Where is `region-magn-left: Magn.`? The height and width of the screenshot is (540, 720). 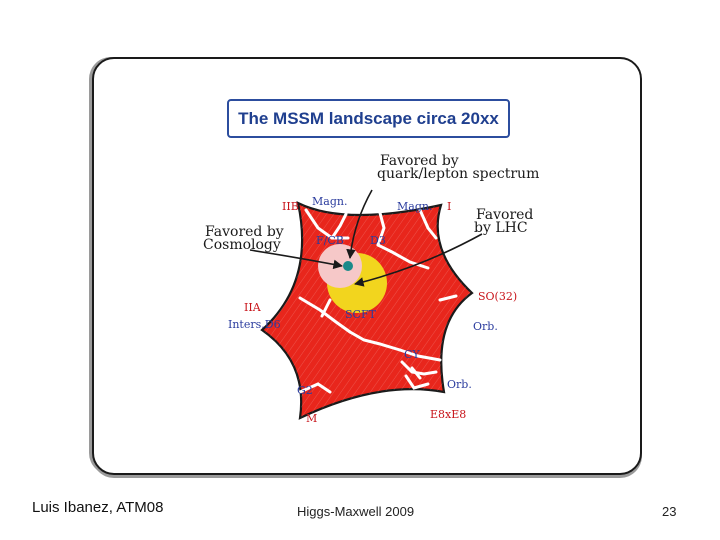
region-magn-left: Magn. is located at coordinates (329, 201).